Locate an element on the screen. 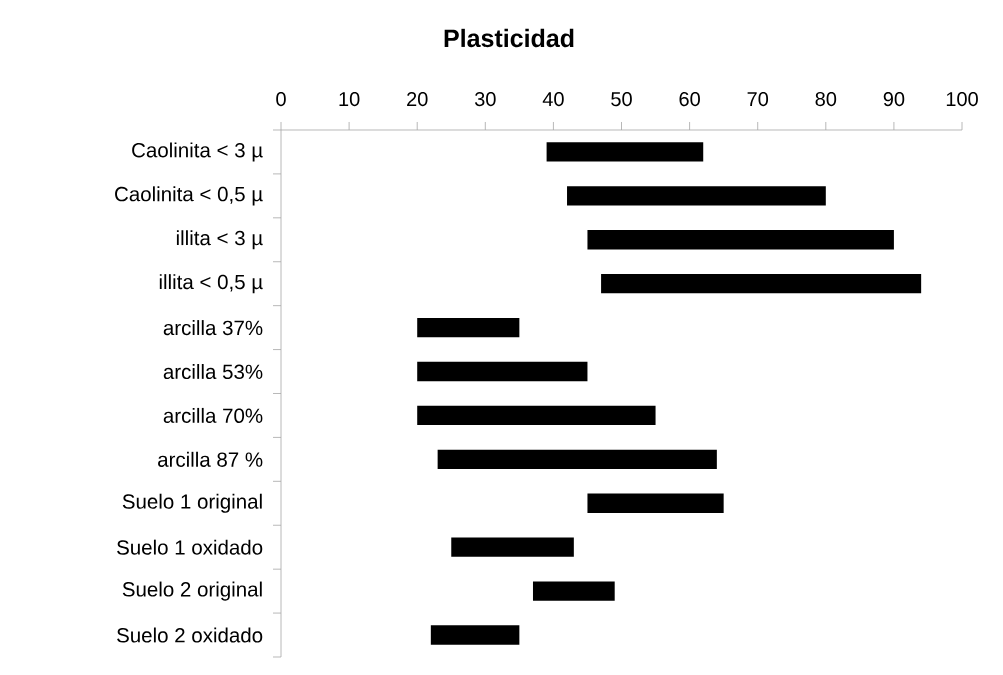 The height and width of the screenshot is (675, 1003). x-tick-label: 70 is located at coordinates (758, 99).